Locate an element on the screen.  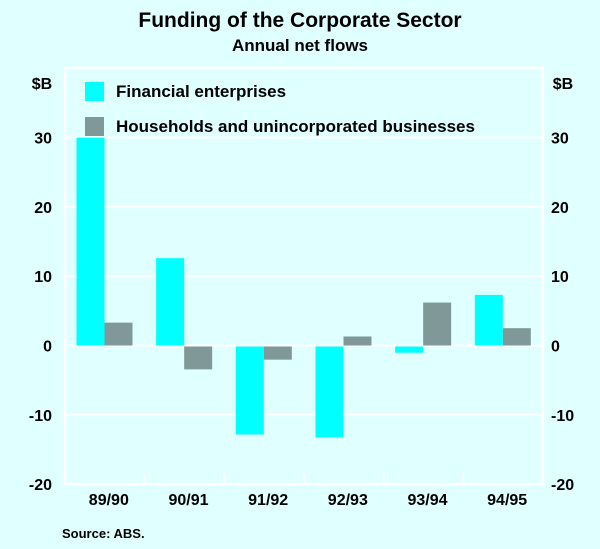
x-tick-label: 92/93 is located at coordinates (348, 500).